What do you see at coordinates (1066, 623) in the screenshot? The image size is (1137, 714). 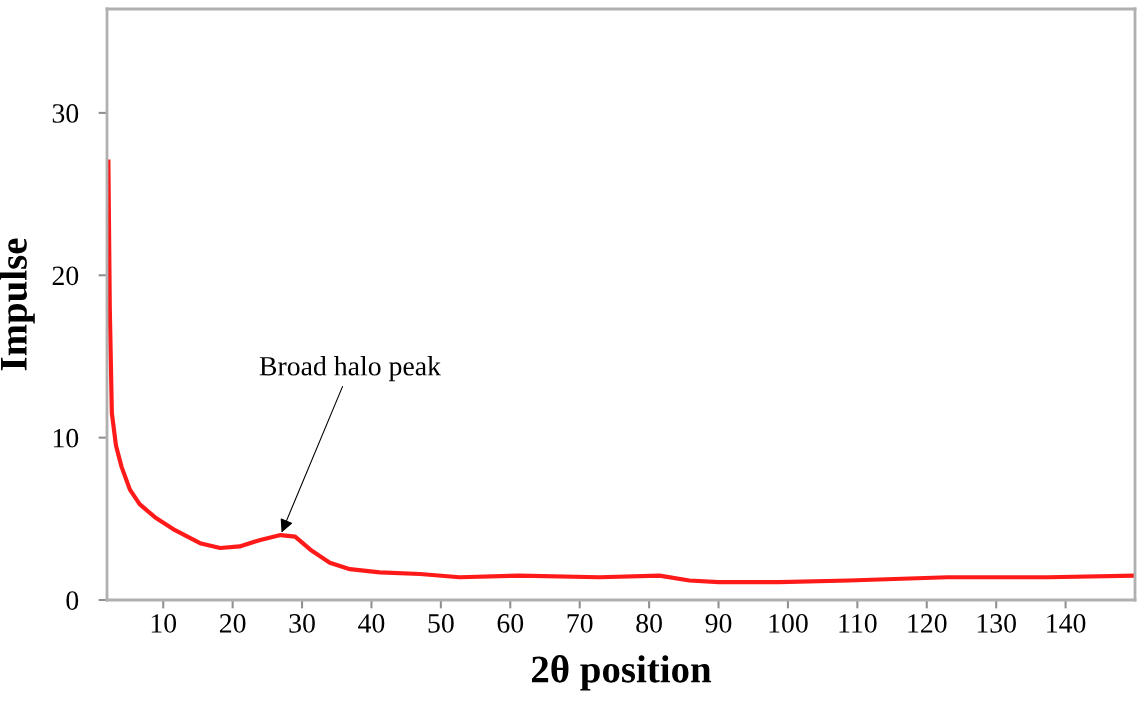 I see `x-tick-label: 140` at bounding box center [1066, 623].